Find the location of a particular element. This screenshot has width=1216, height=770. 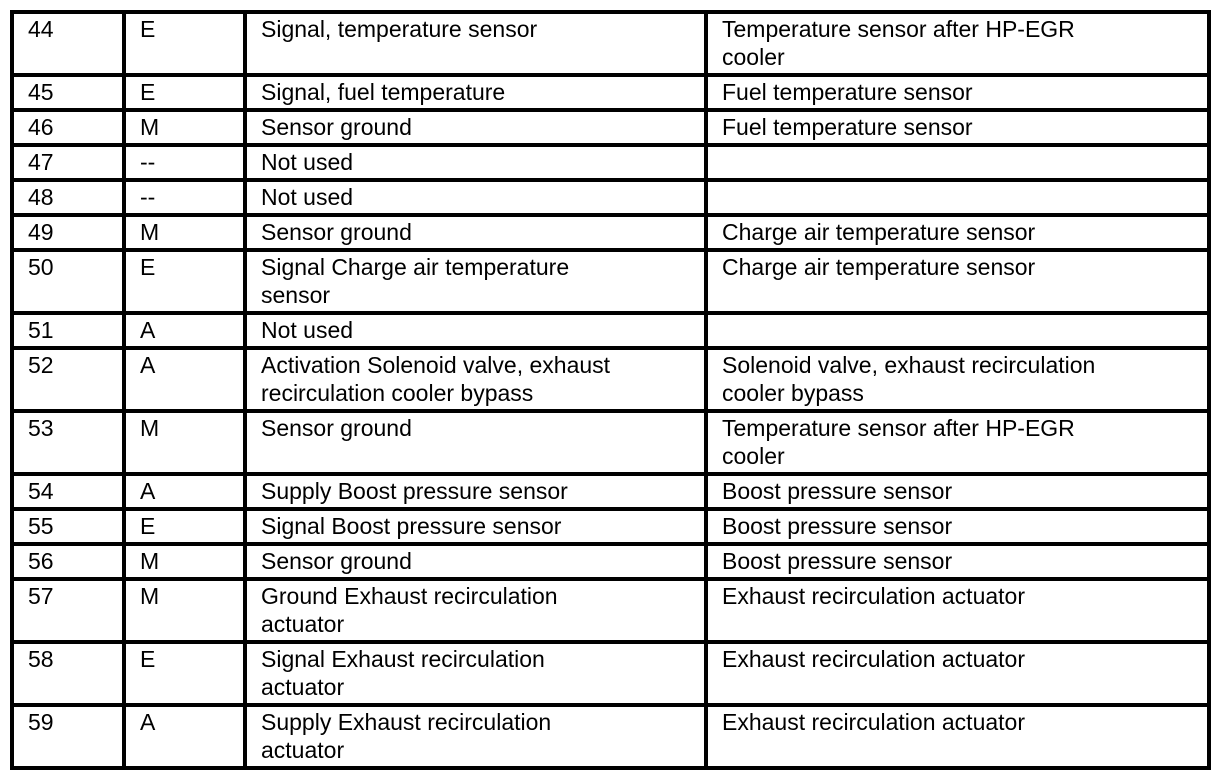

signal-description-cell: Ground Exhaust recirculation actuator is located at coordinates (475, 610).